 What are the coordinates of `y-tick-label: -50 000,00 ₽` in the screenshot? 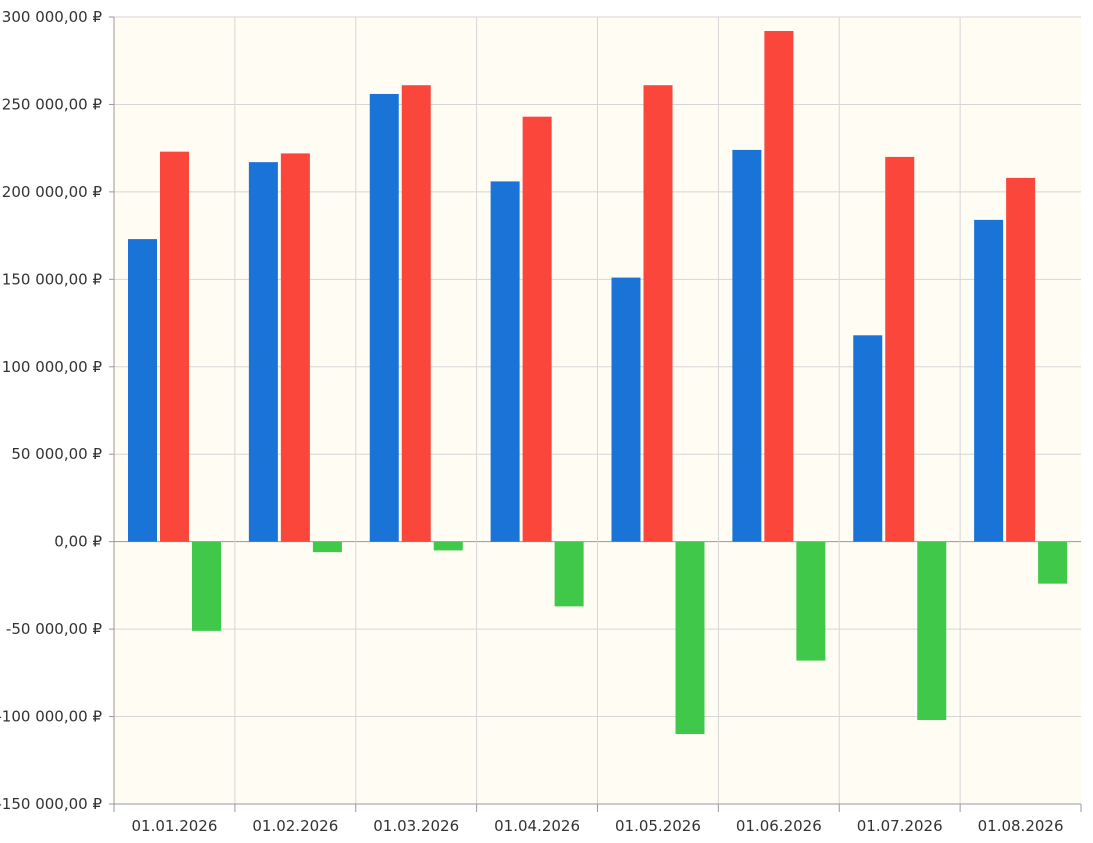 It's located at (54, 629).